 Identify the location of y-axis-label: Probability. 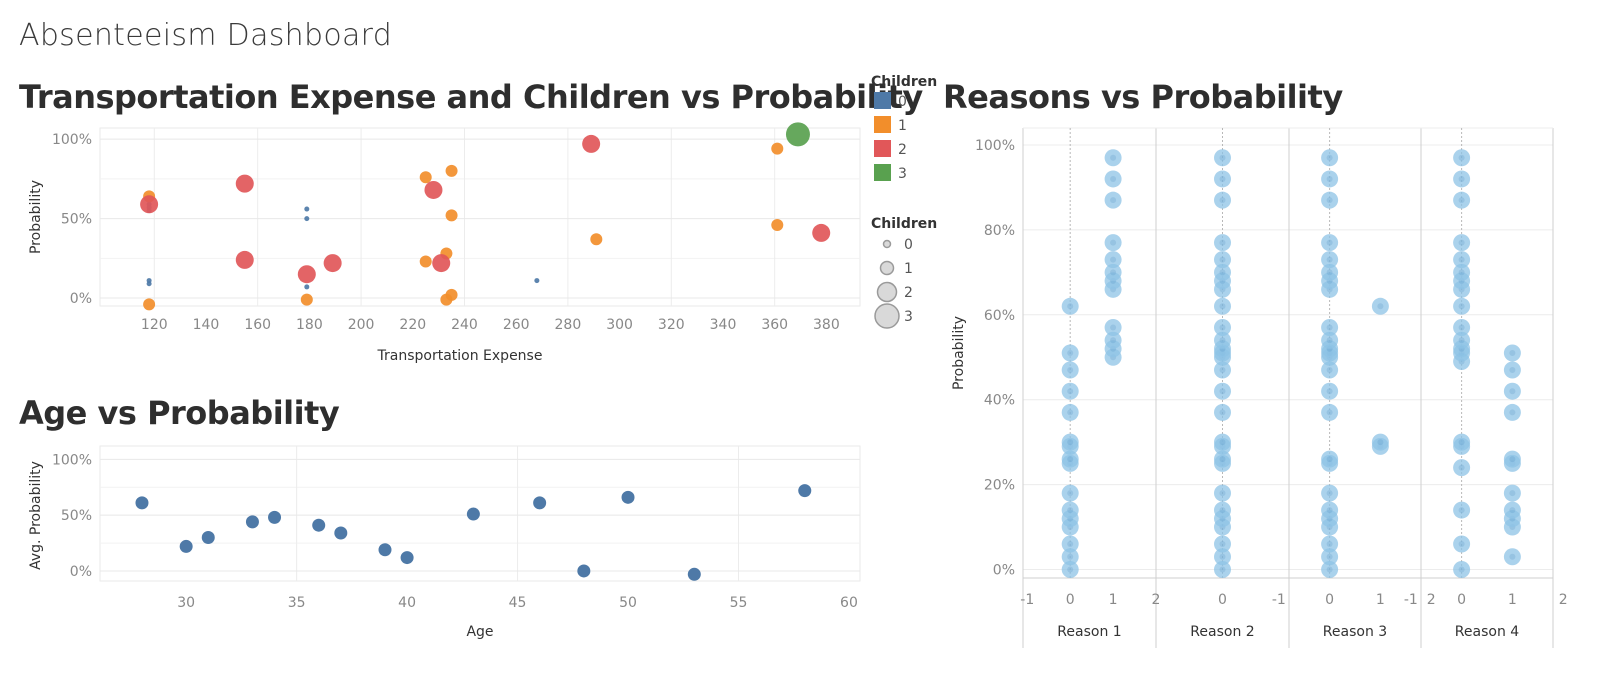
(959, 353).